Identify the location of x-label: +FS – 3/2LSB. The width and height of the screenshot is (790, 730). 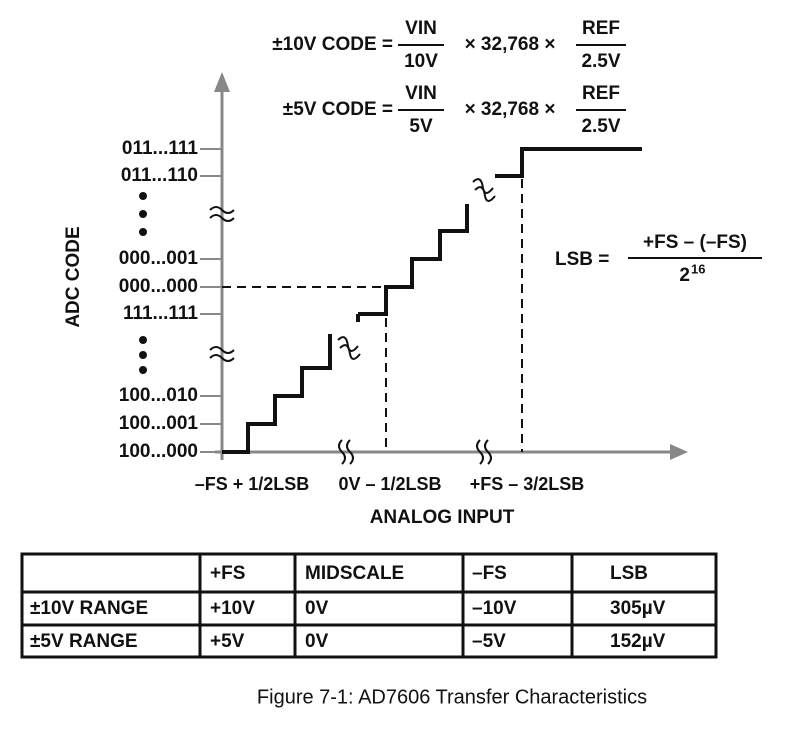
(527, 484).